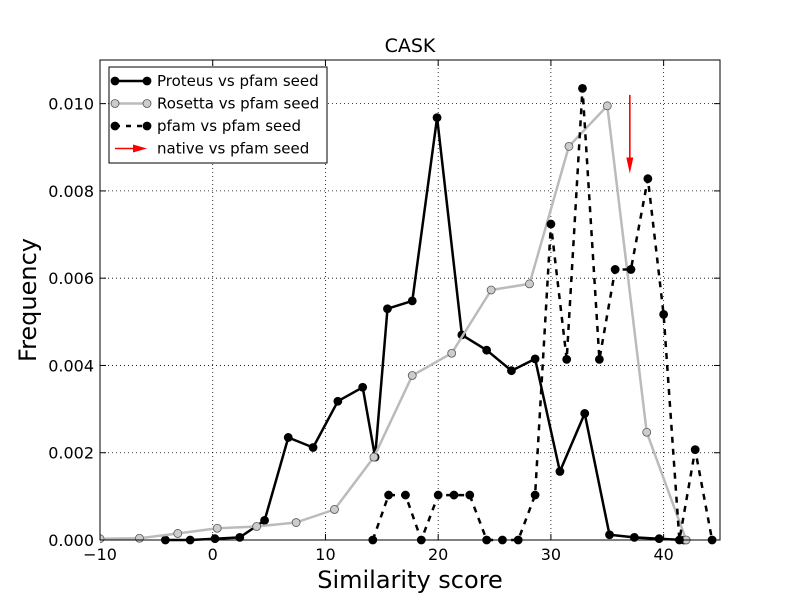 The width and height of the screenshot is (800, 600). I want to click on x-tick-label: −10, so click(100, 554).